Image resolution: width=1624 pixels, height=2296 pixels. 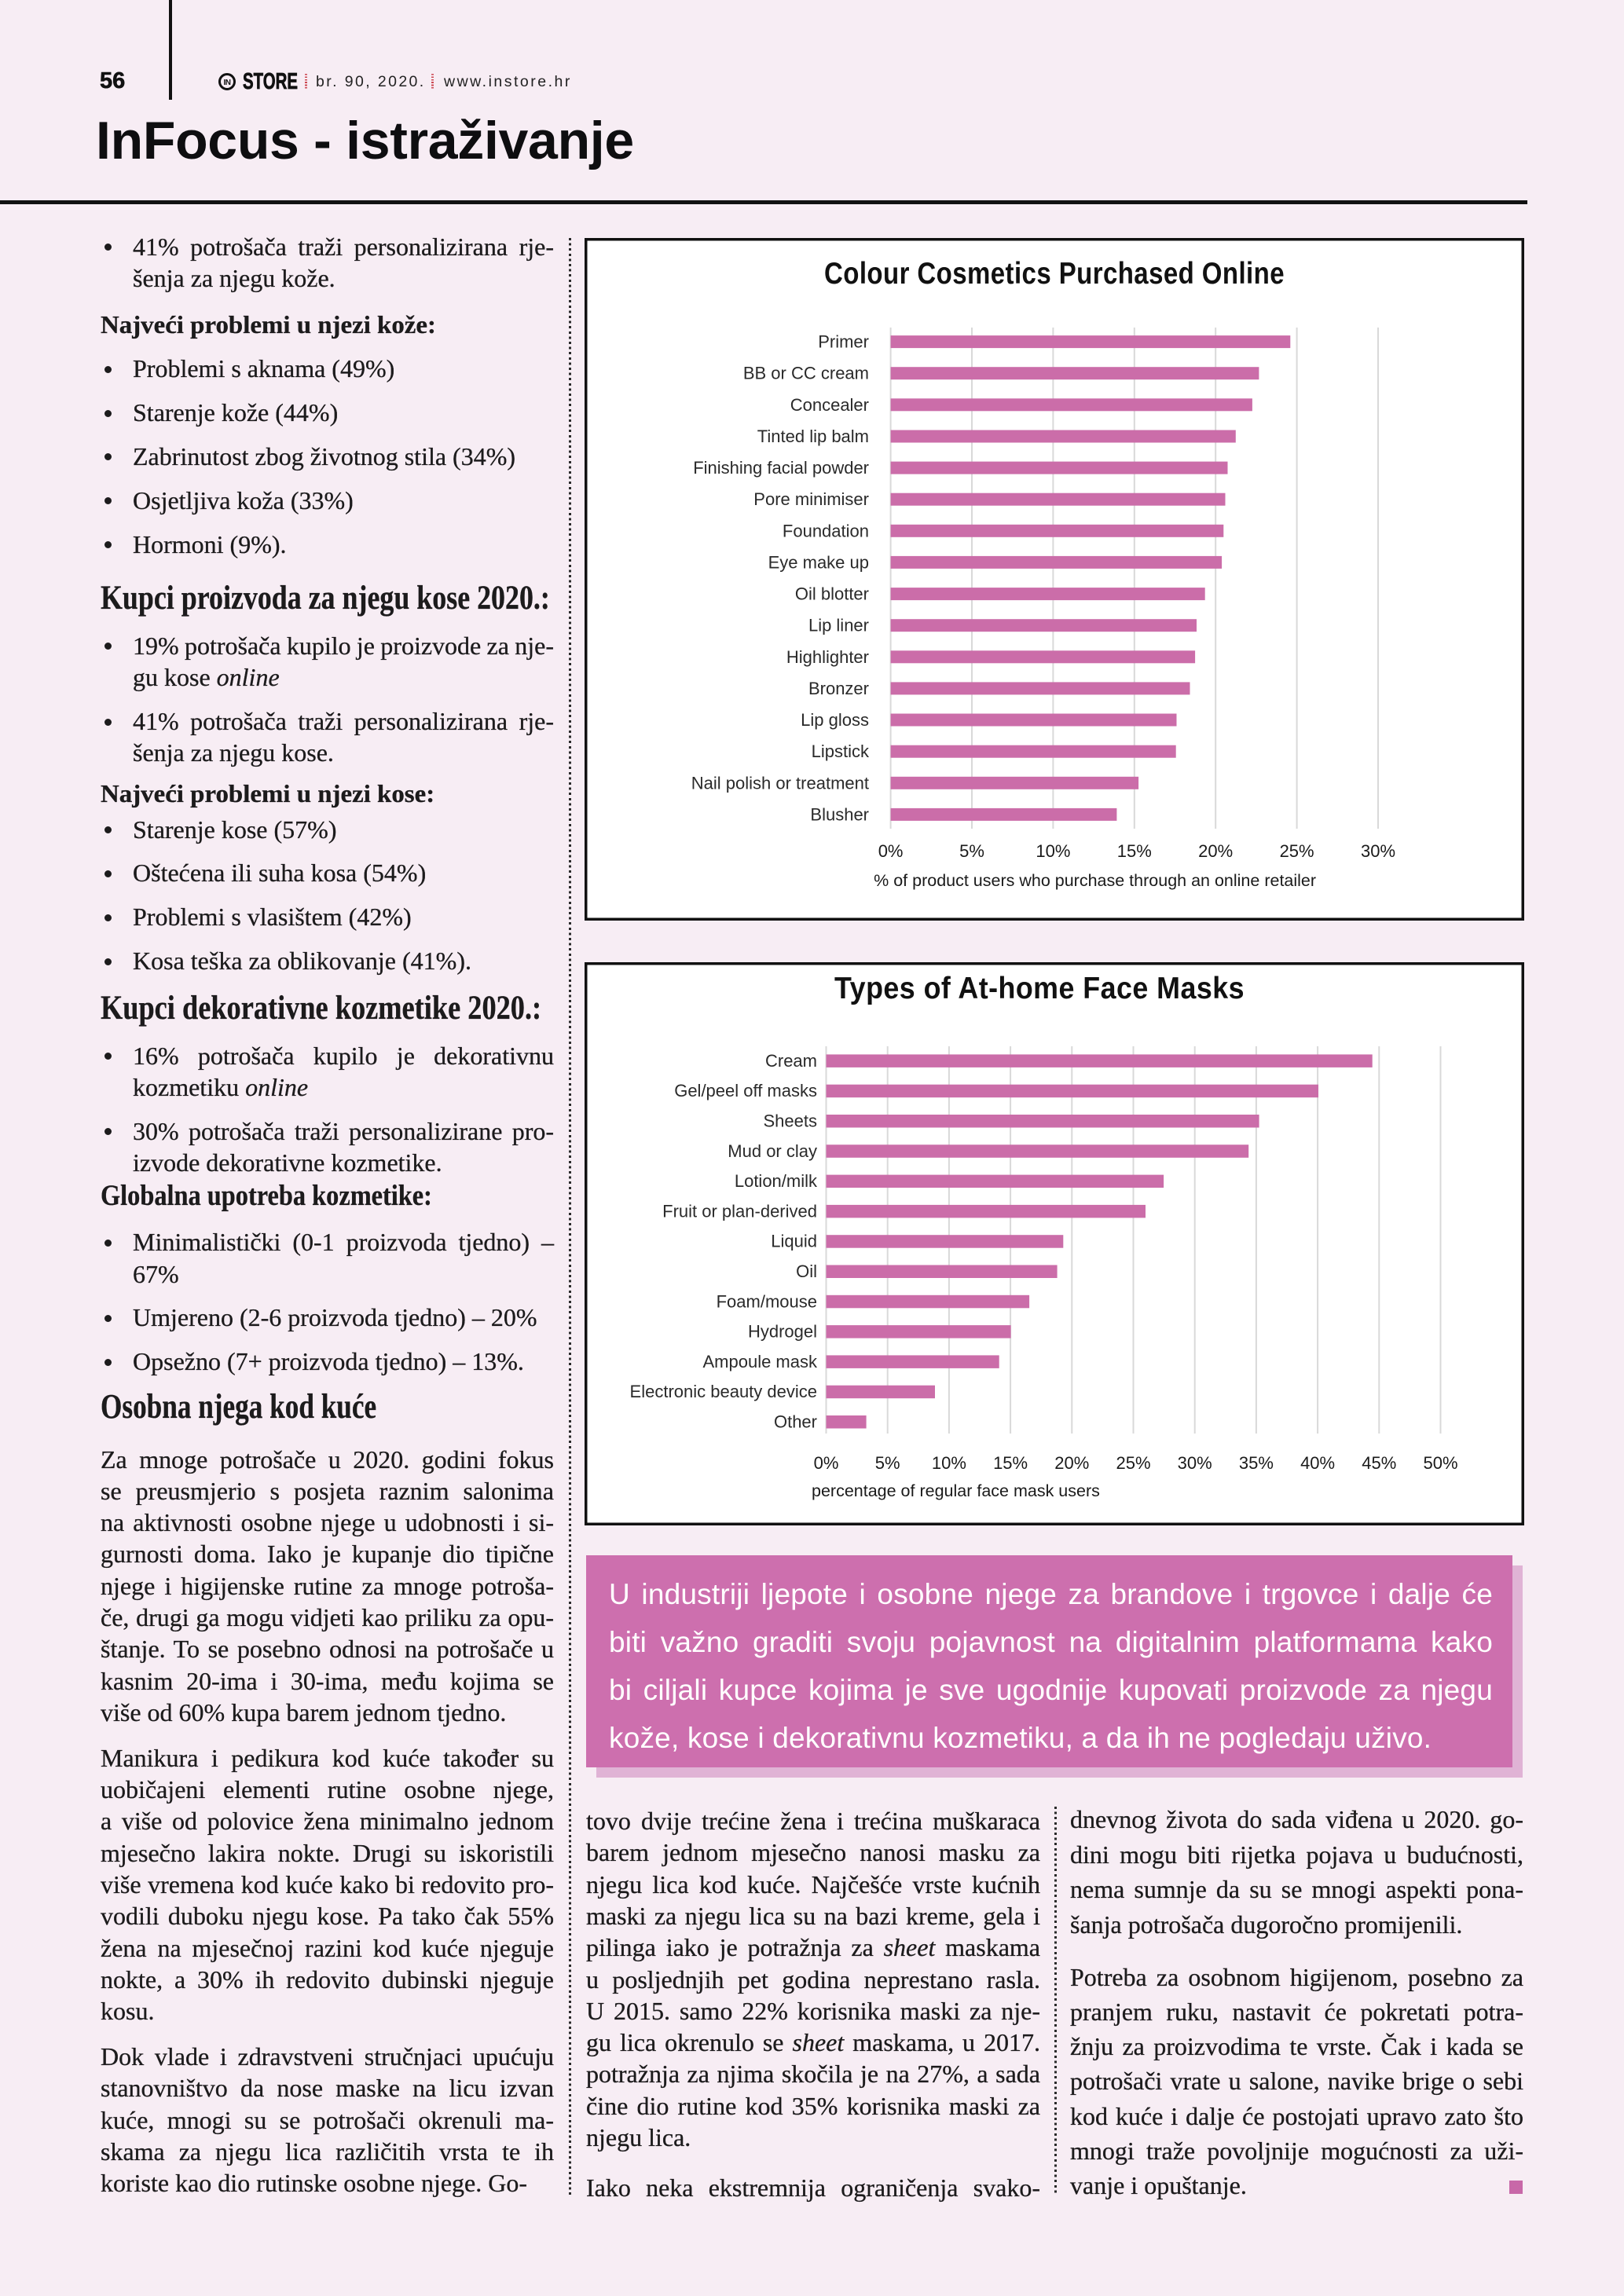 I want to click on svg-text: Bronzer, so click(x=838, y=688).